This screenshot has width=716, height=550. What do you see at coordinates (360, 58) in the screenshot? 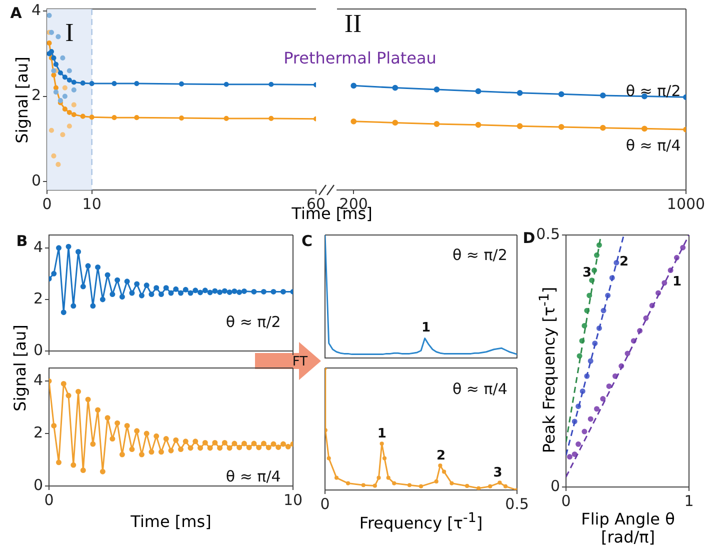
I see `annotation: Prethermal Plateau` at bounding box center [360, 58].